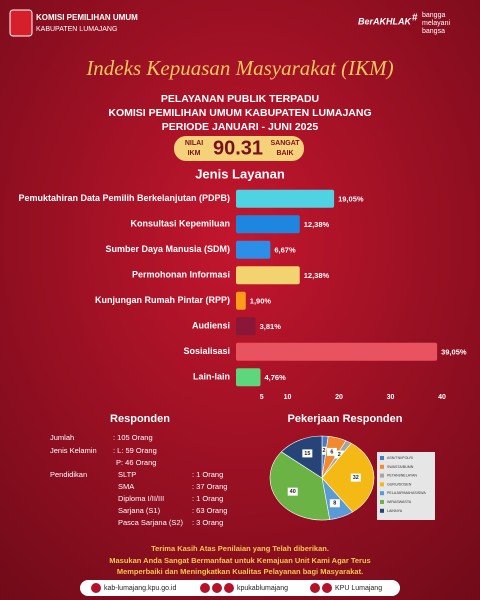  Describe the element at coordinates (240, 173) in the screenshot. I see `chart-title: Jenis Layanan` at that location.